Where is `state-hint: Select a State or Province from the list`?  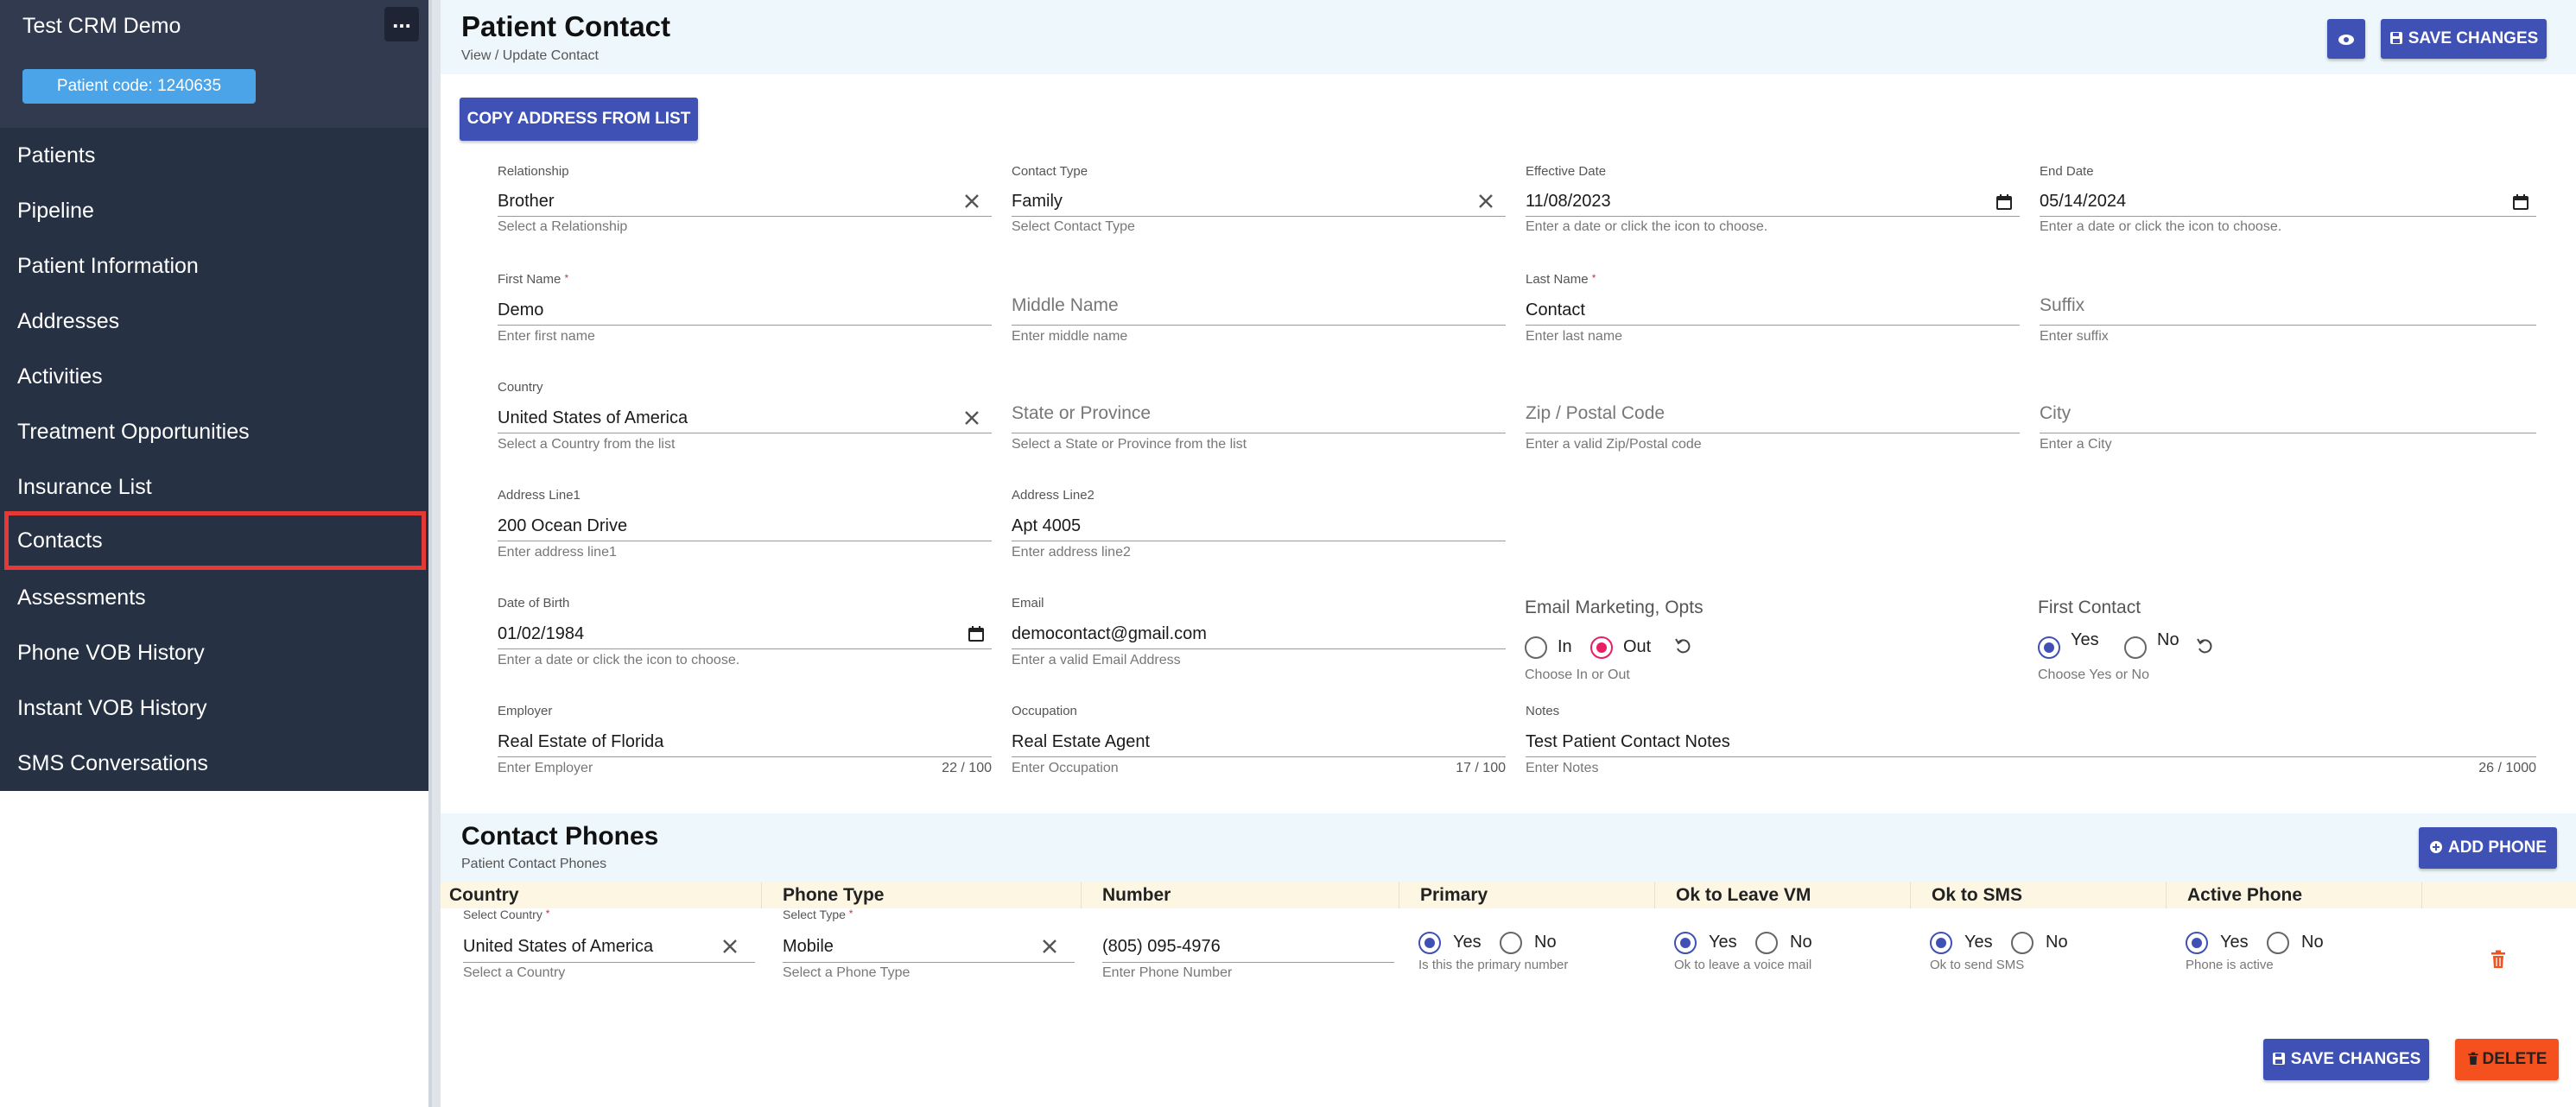 state-hint: Select a State or Province from the list is located at coordinates (1129, 445).